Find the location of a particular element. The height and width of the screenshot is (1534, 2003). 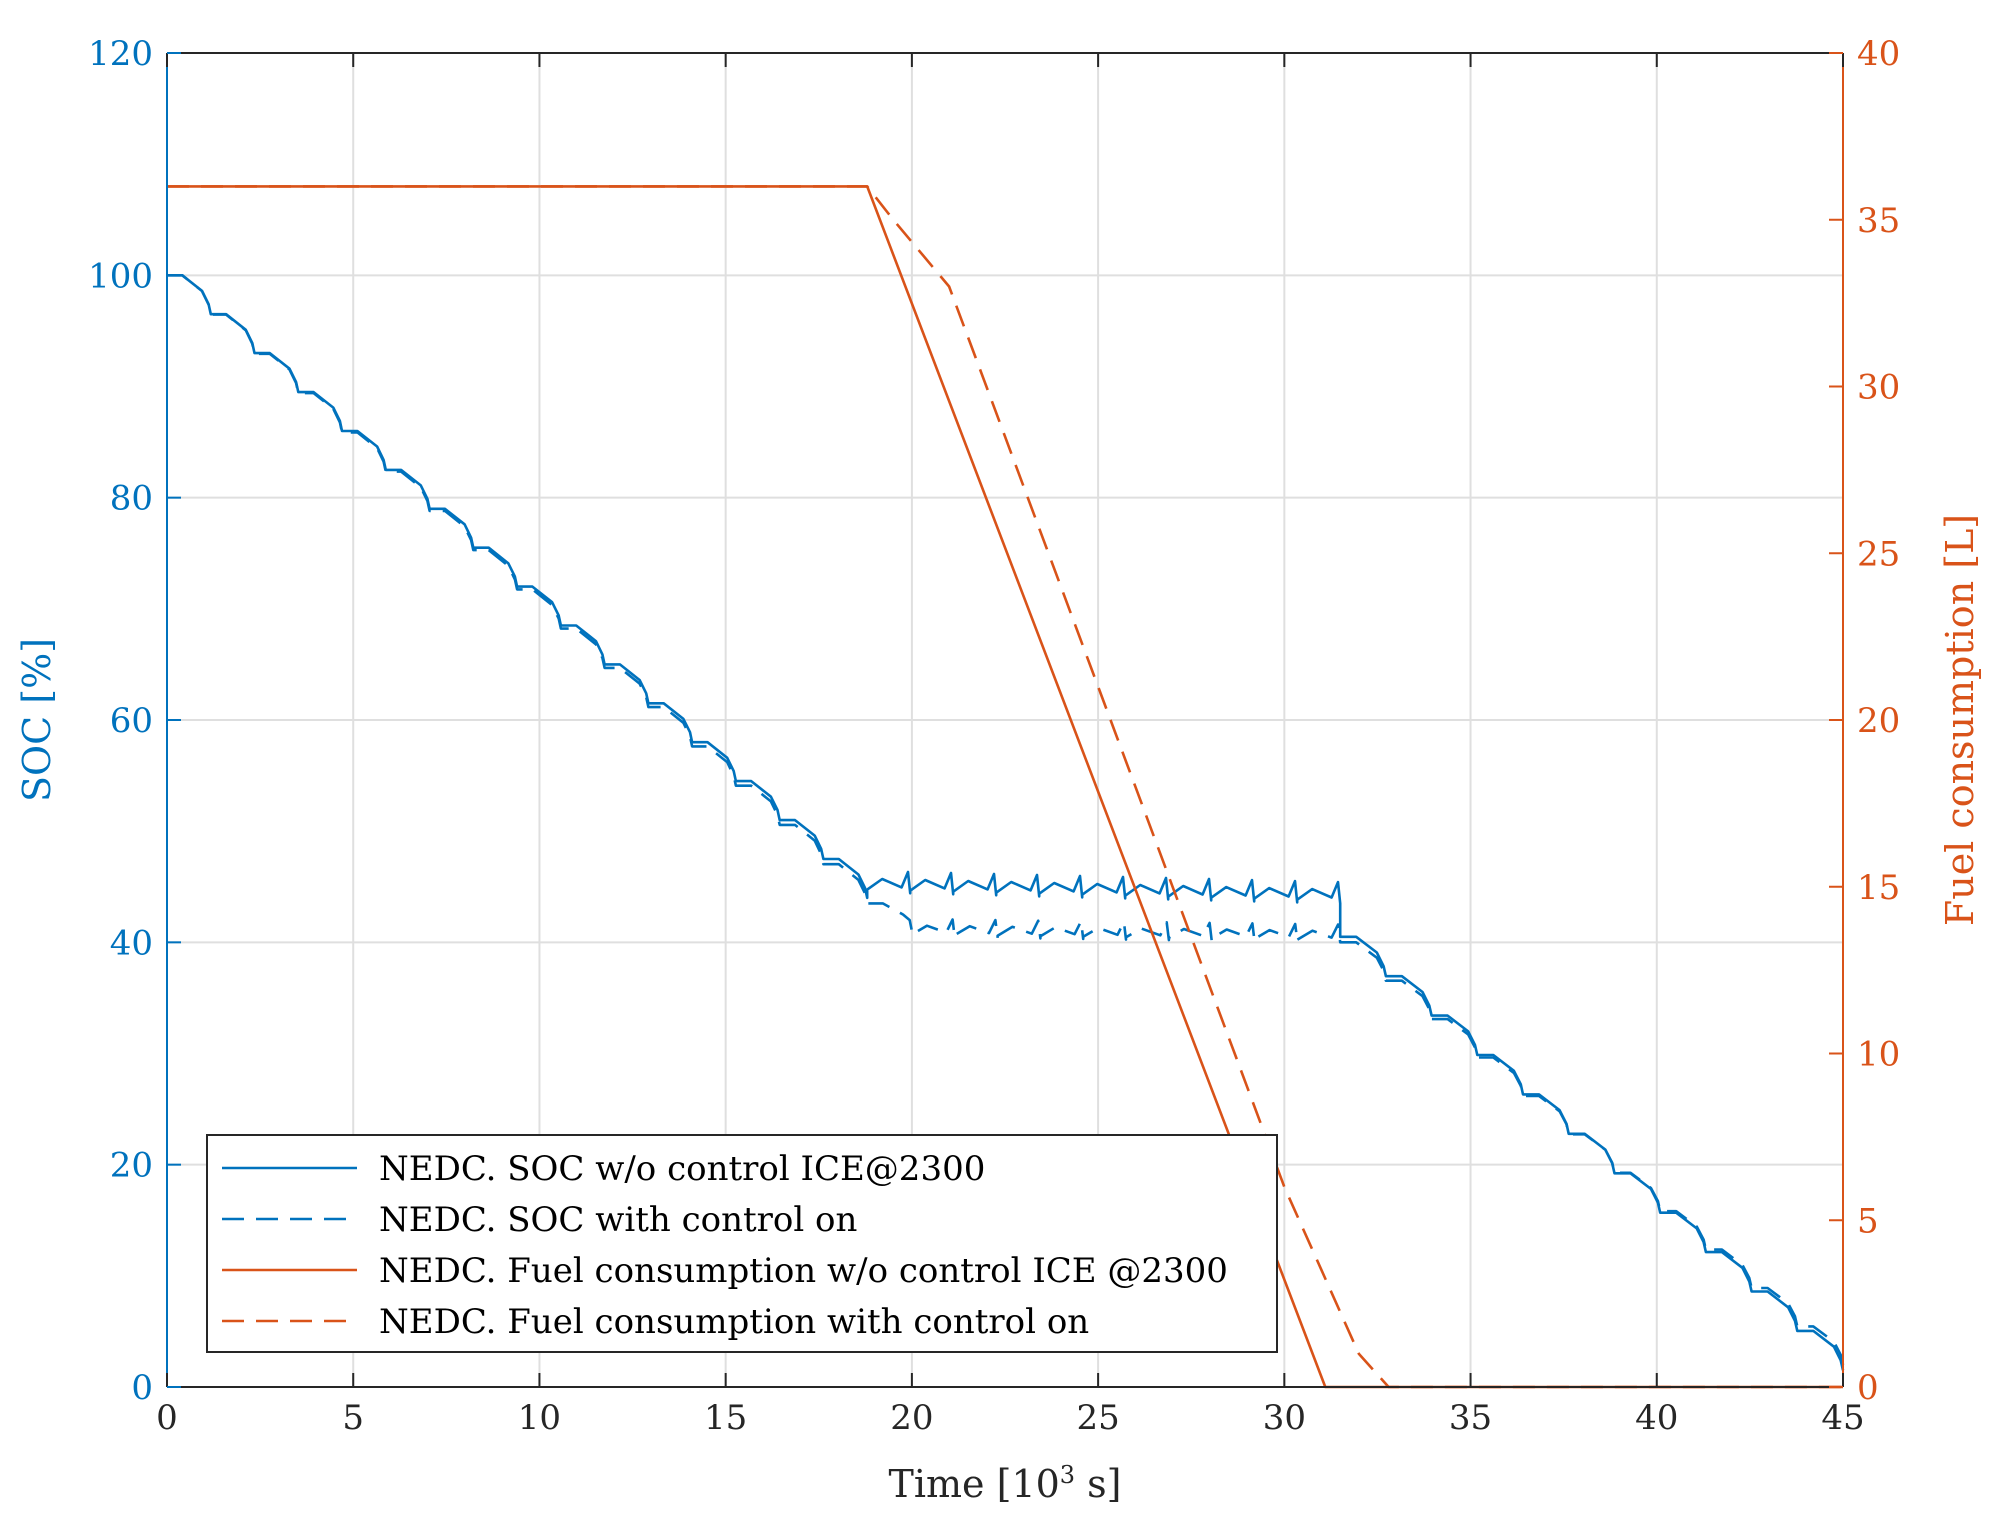

y-right-tick-label-30: 30 is located at coordinates (1878, 388).